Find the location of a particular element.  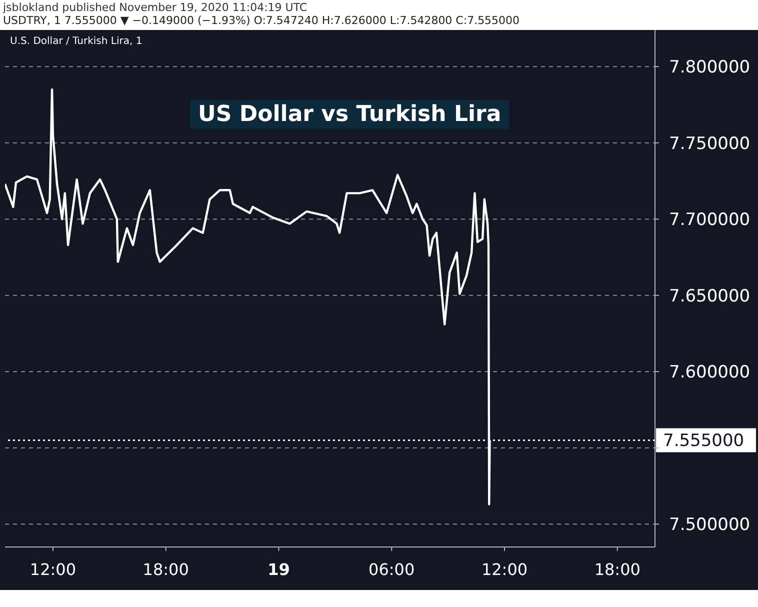

annotation: U.S. Dollar / Turkish Lira, 1 is located at coordinates (76, 41).